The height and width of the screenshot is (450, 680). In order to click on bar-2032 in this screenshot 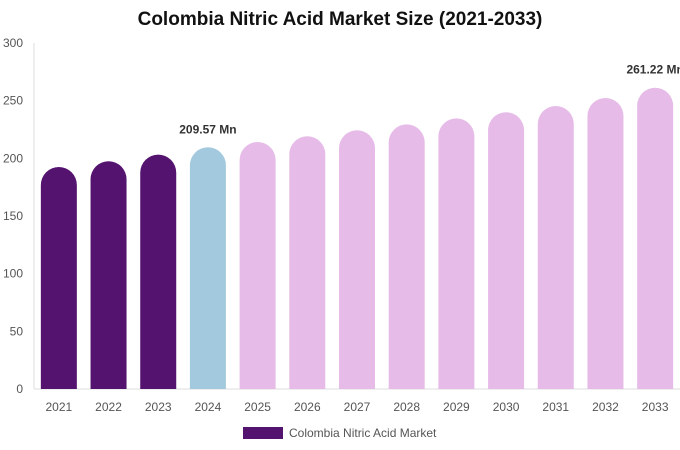, I will do `click(605, 243)`.